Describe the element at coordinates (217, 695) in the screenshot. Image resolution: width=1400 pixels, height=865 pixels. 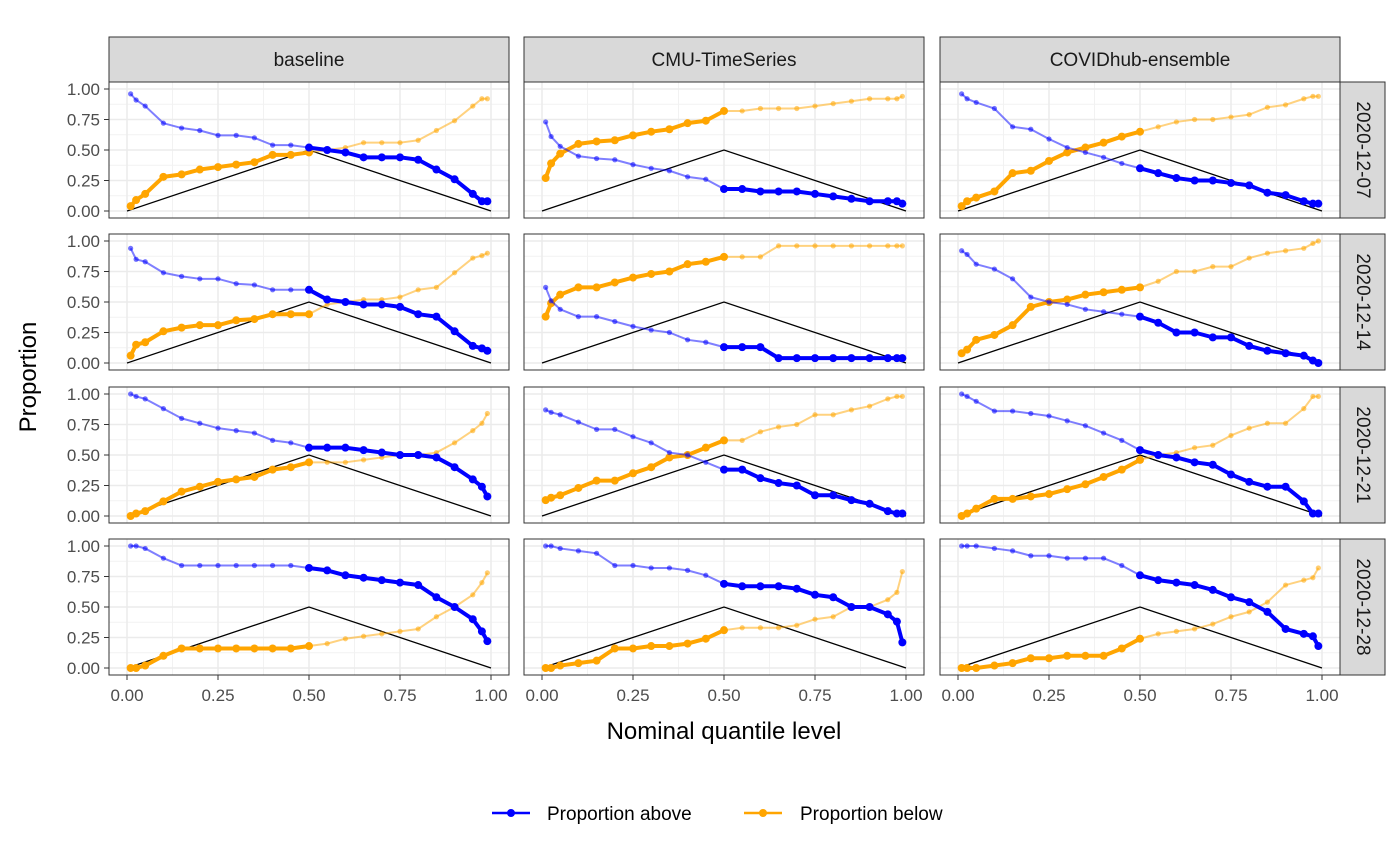
I see `x-tick-label: 0.25` at that location.